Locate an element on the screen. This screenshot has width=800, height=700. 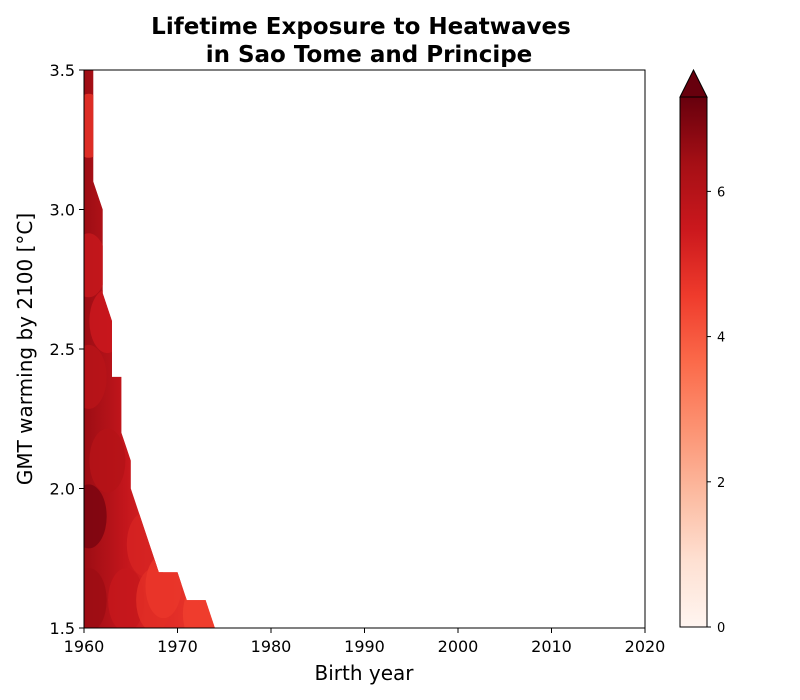
y-tick-label: 3.0 is located at coordinates (62, 210).